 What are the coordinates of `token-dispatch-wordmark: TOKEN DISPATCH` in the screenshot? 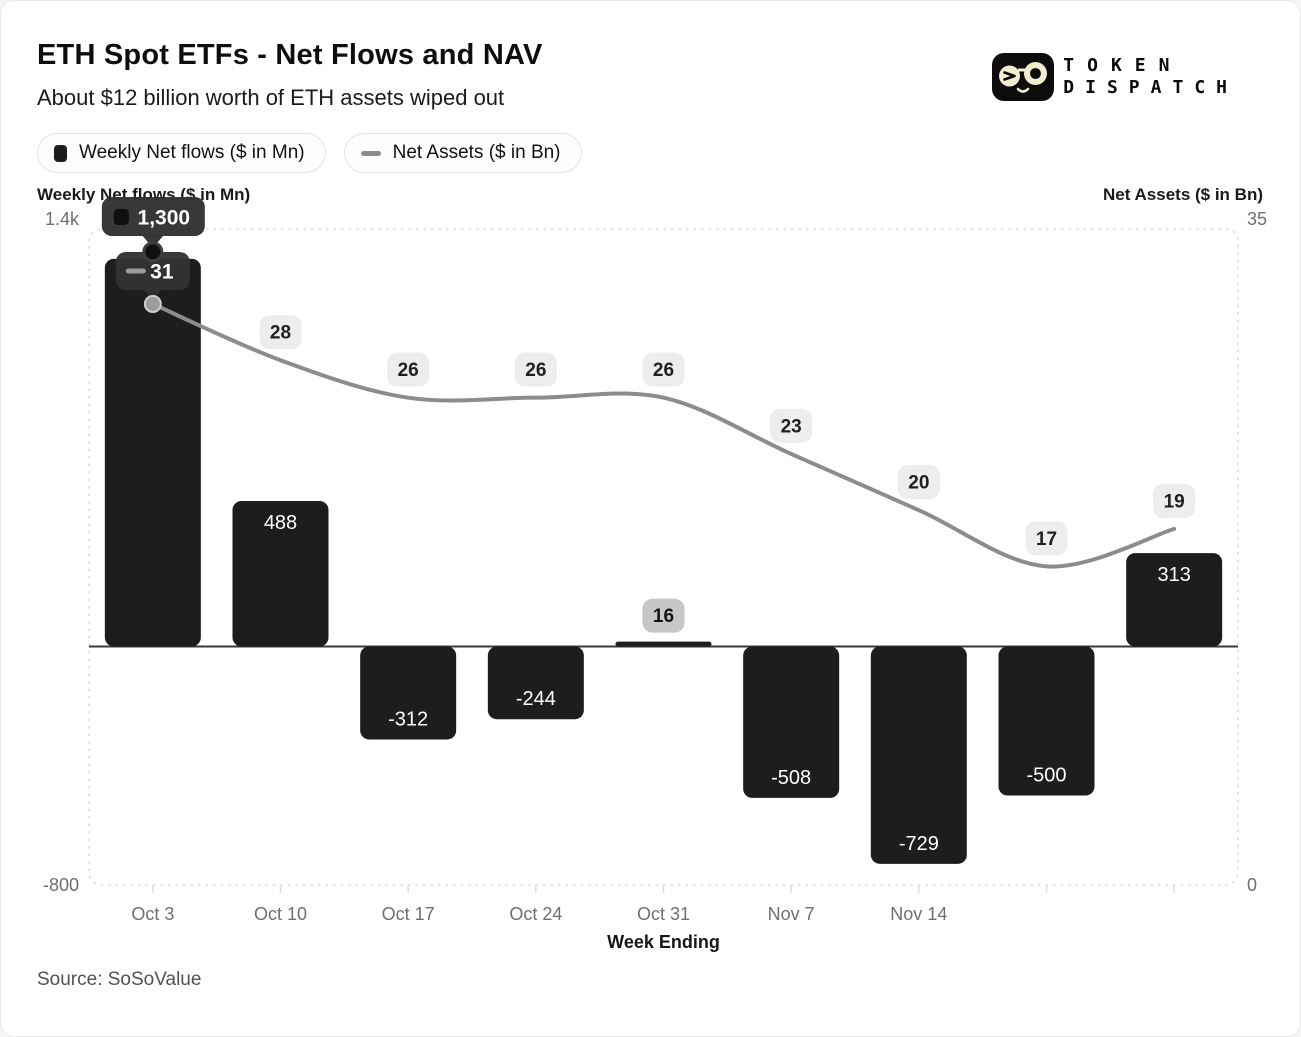 It's located at (1150, 77).